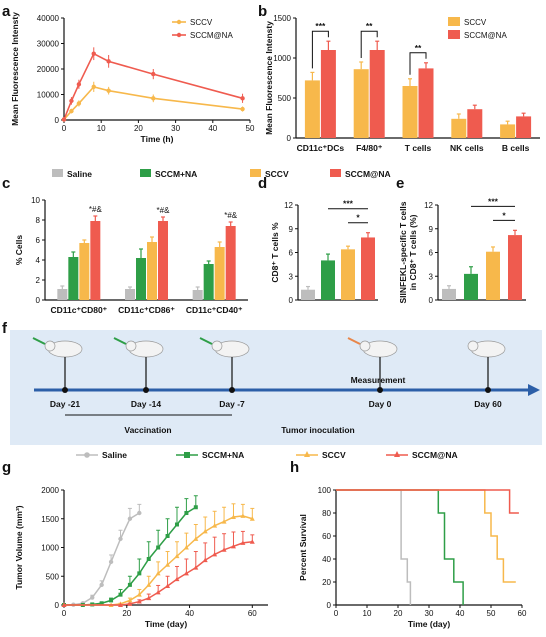  I want to click on y-tick-label: 40, so click(326, 559).